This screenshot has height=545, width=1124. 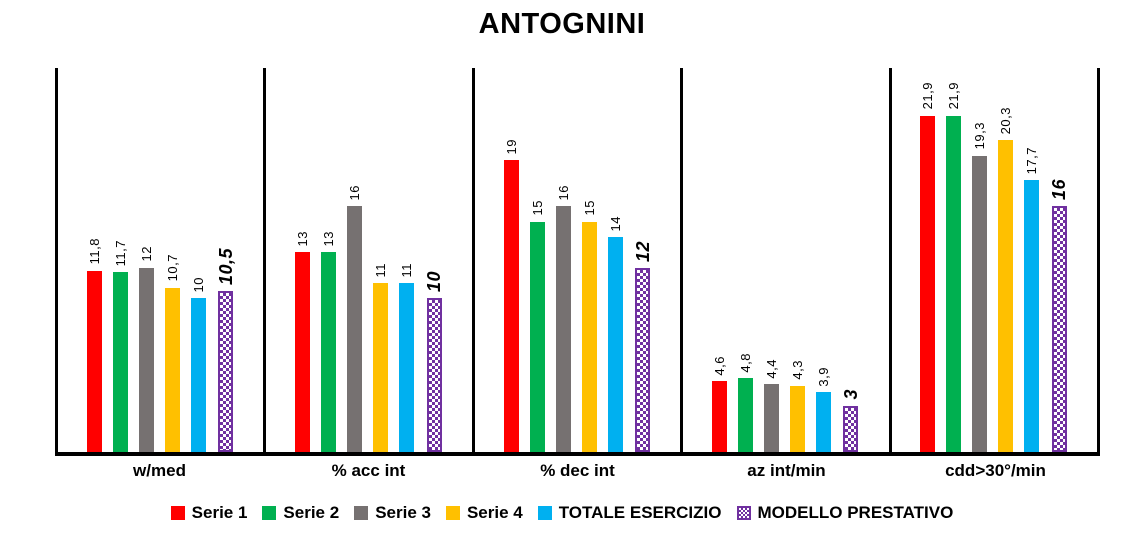 I want to click on chart-panel-1: 11,8 11,7 12 10,7 10 10,5, so click(x=159, y=260).